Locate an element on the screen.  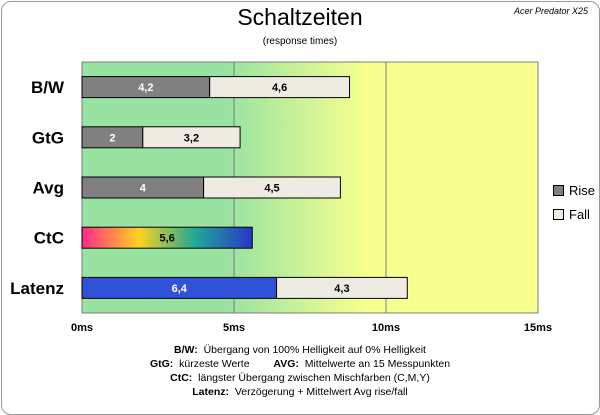
x-tick-label: 0ms is located at coordinates (82, 328).